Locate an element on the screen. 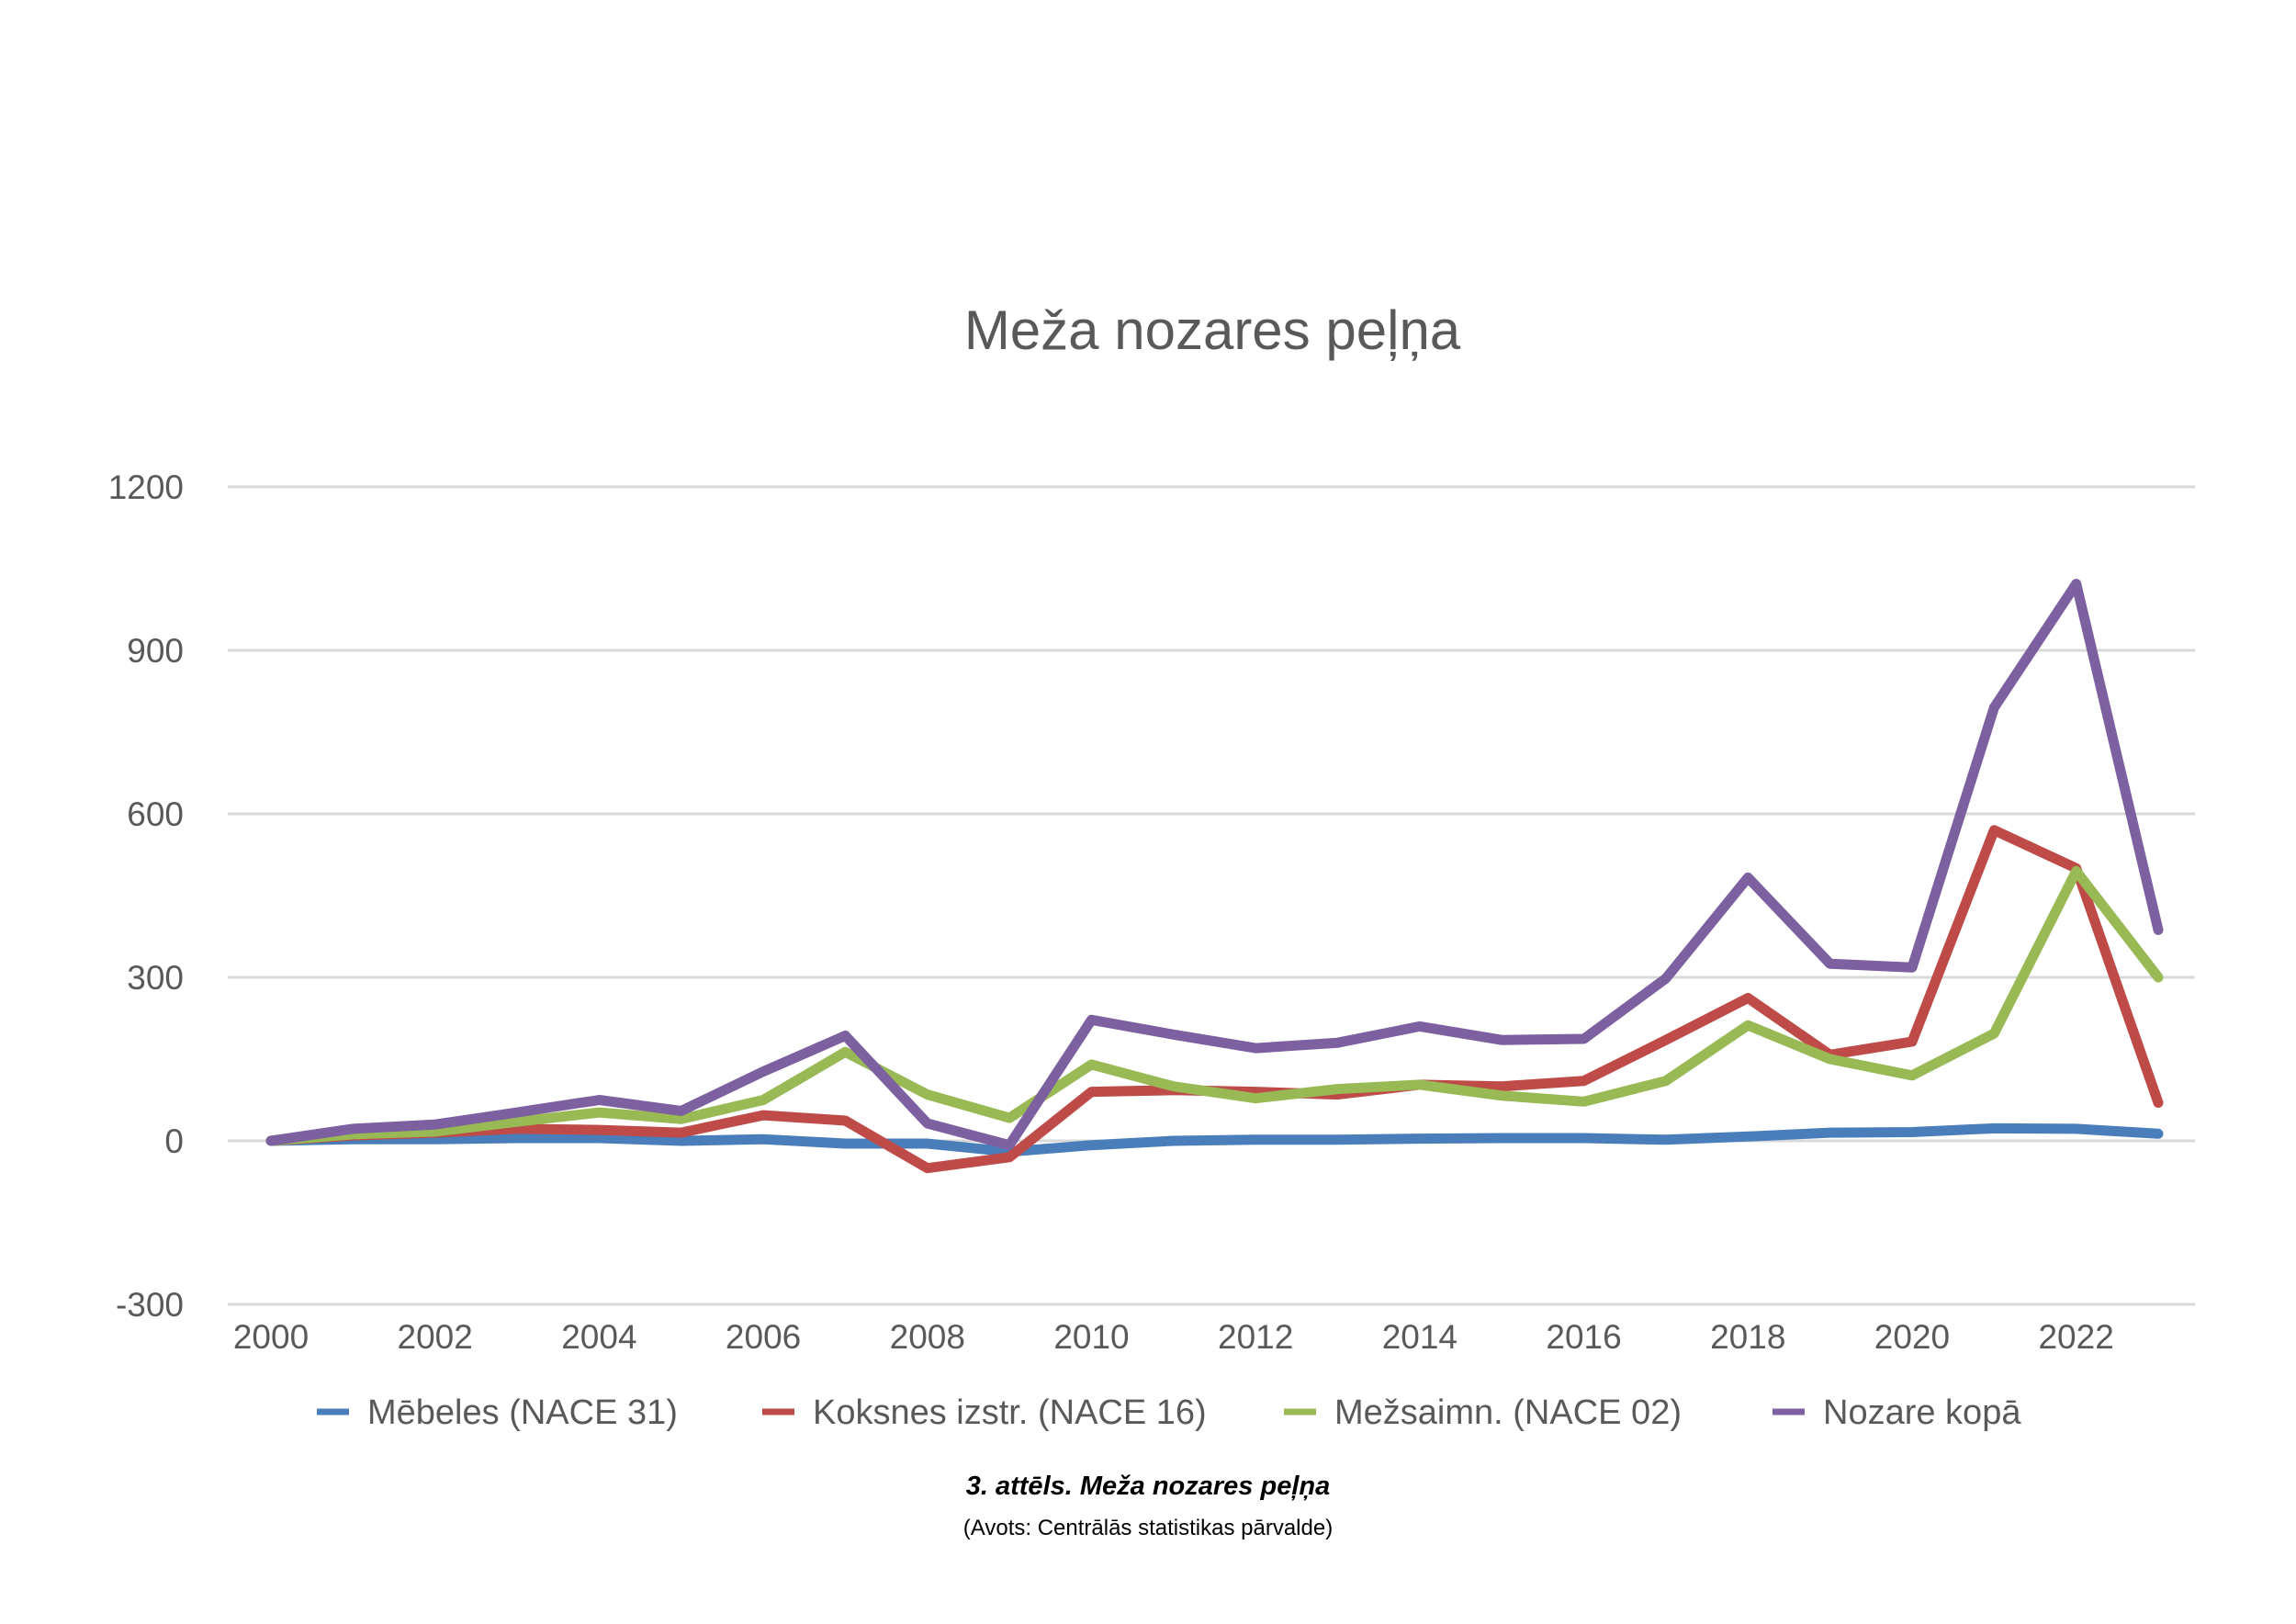  y-tick-label: 900 is located at coordinates (156, 651).